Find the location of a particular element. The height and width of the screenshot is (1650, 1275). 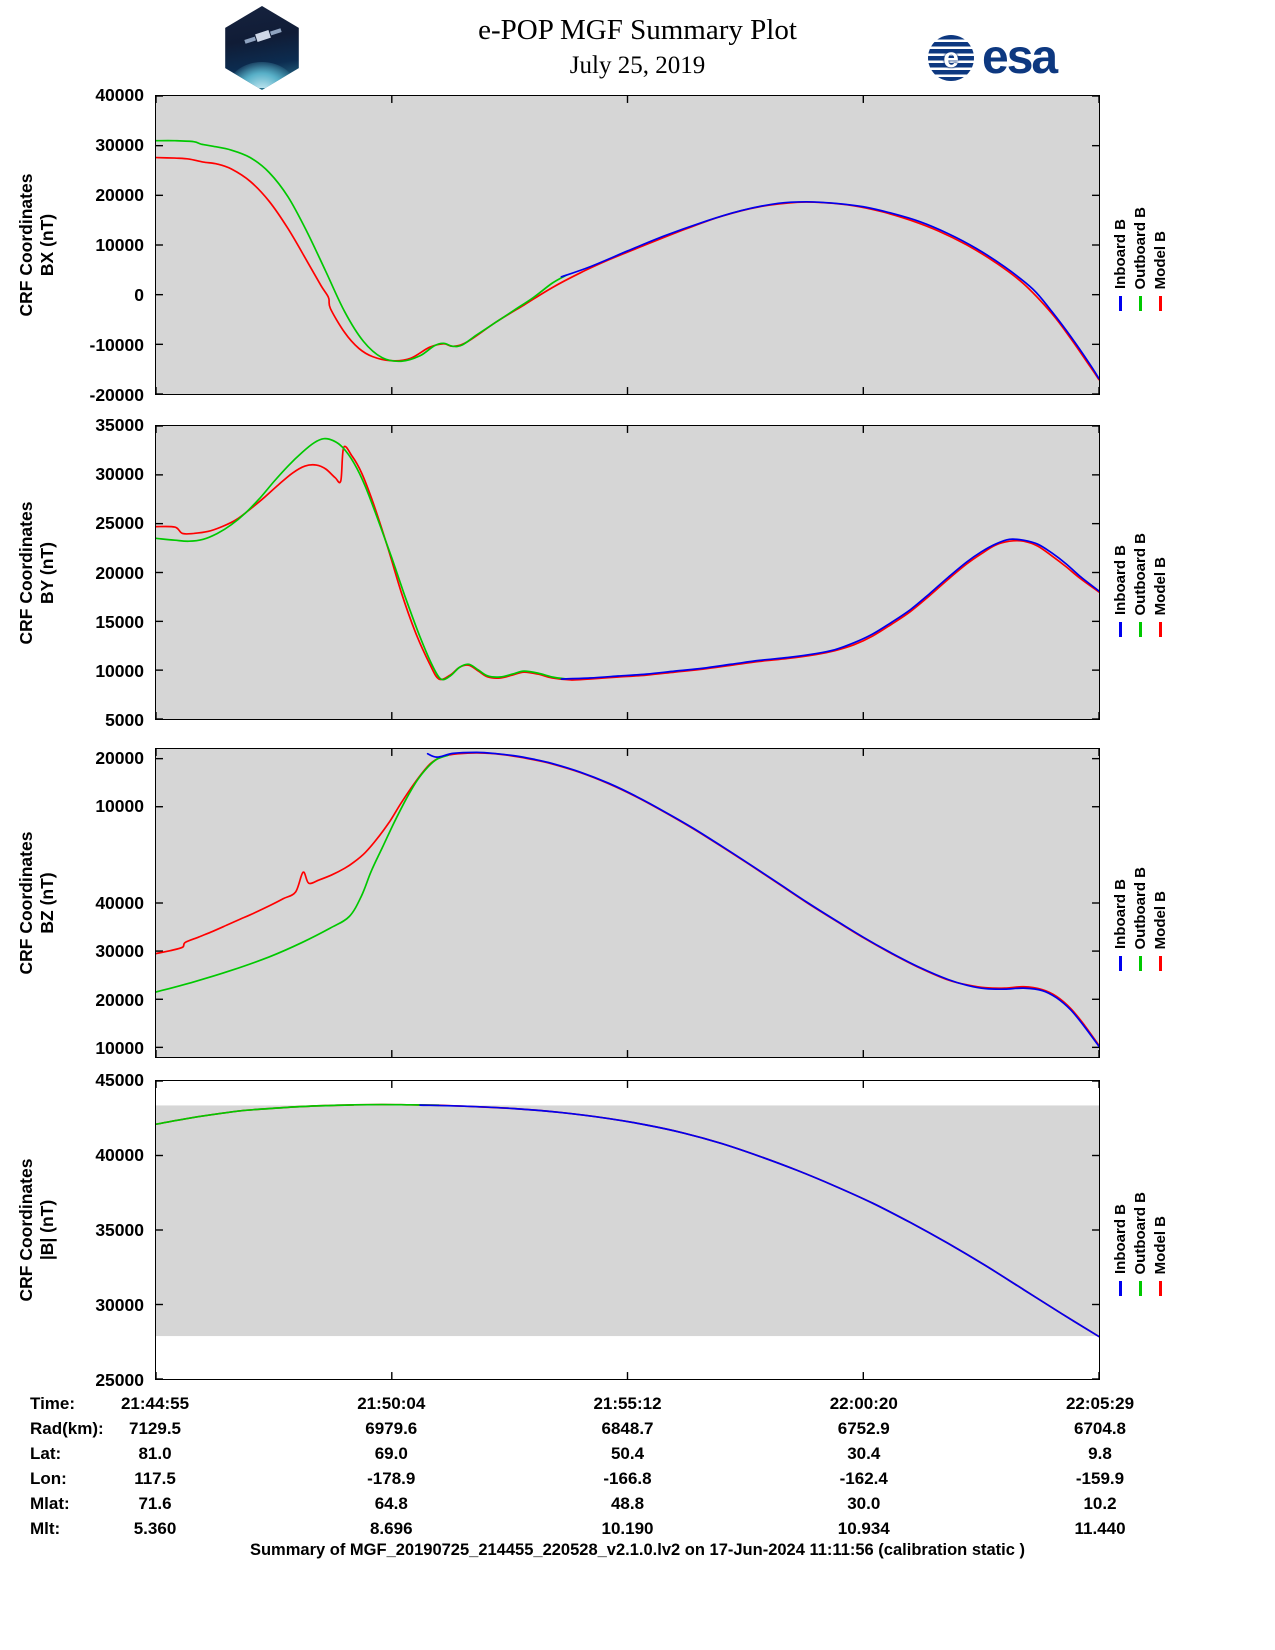

panel-bmag is located at coordinates (627, 1230).